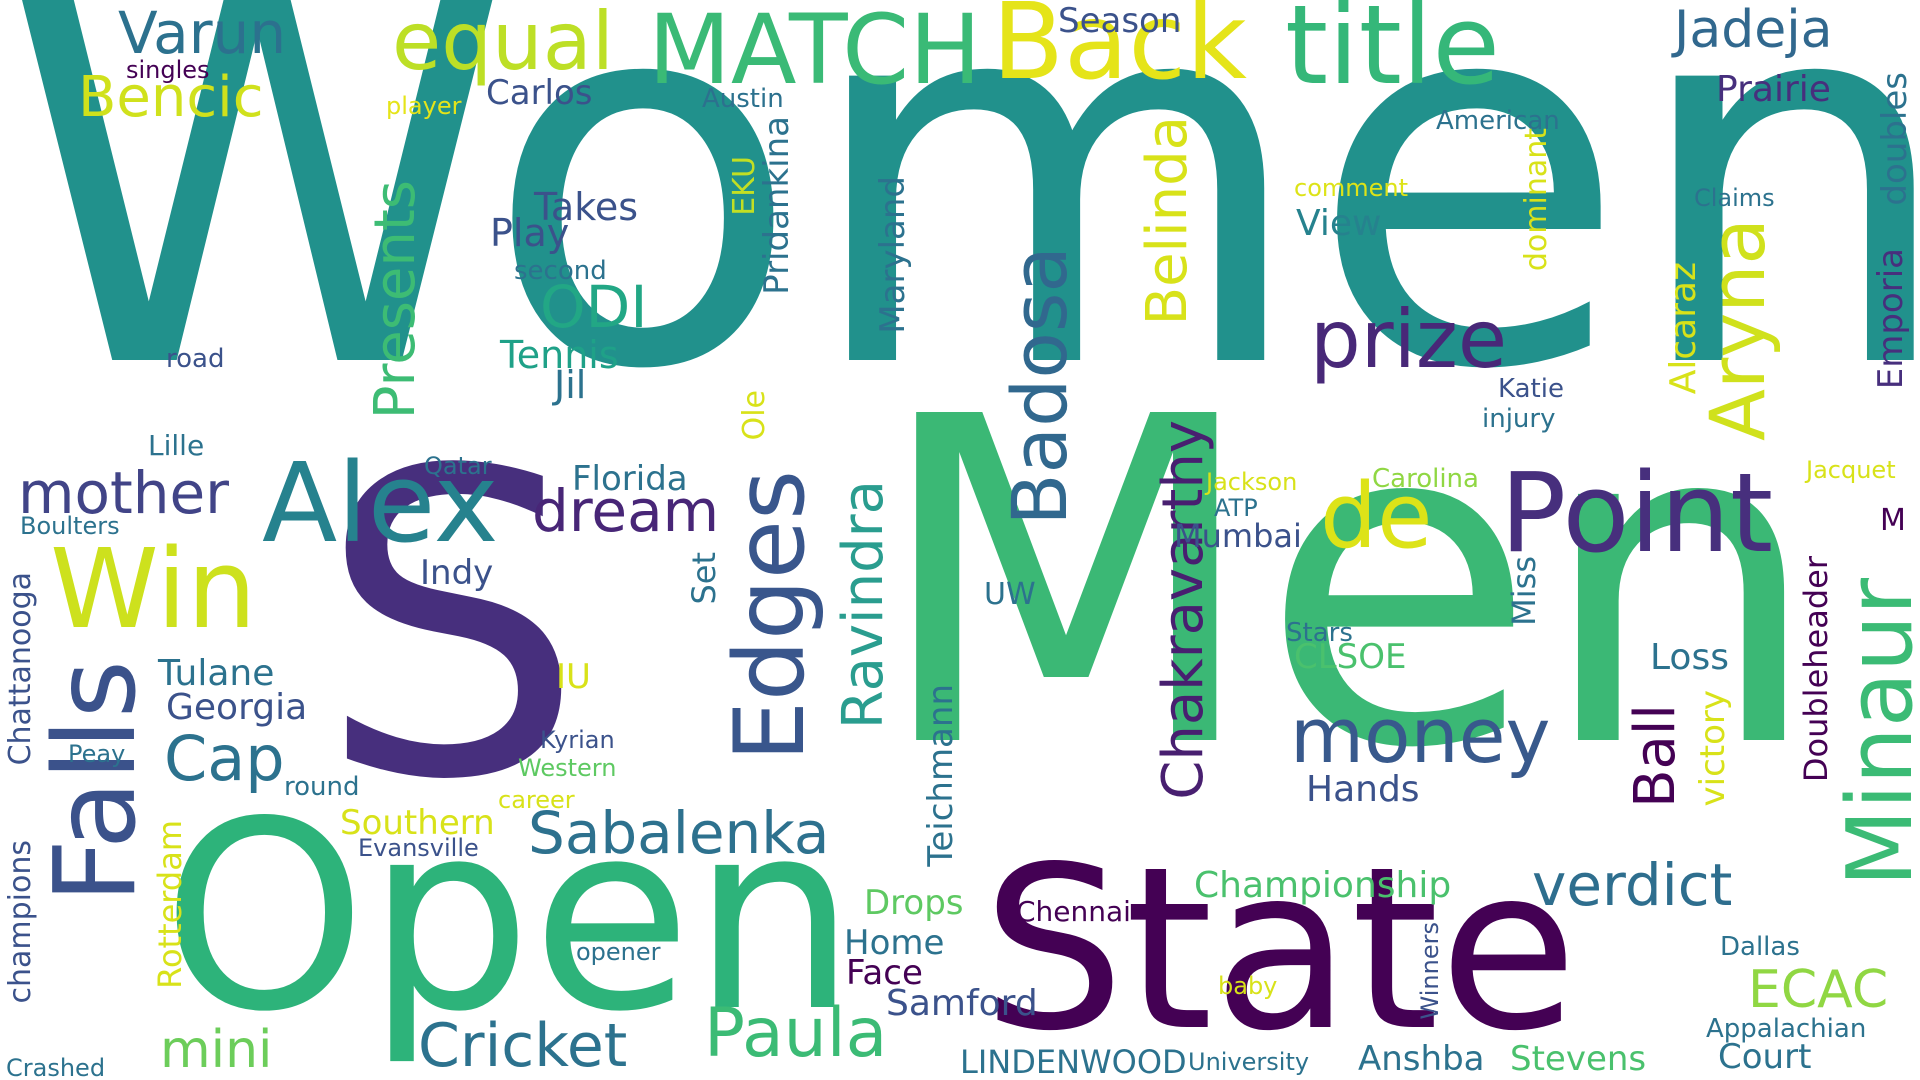 The height and width of the screenshot is (1080, 1920). What do you see at coordinates (1713, 748) in the screenshot?
I see `word-victory: victory` at bounding box center [1713, 748].